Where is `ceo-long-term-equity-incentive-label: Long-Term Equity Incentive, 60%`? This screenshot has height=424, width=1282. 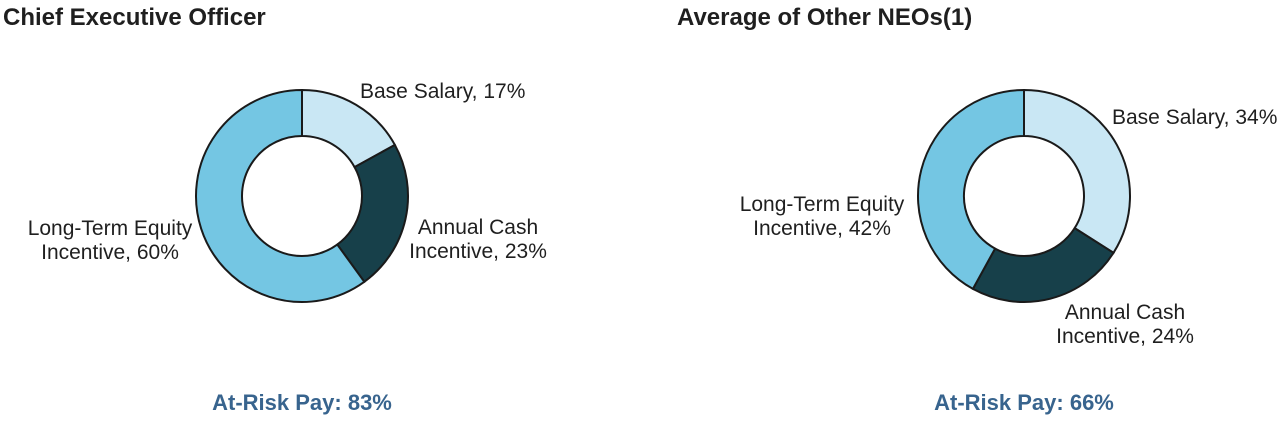 ceo-long-term-equity-incentive-label: Long-Term Equity Incentive, 60% is located at coordinates (110, 240).